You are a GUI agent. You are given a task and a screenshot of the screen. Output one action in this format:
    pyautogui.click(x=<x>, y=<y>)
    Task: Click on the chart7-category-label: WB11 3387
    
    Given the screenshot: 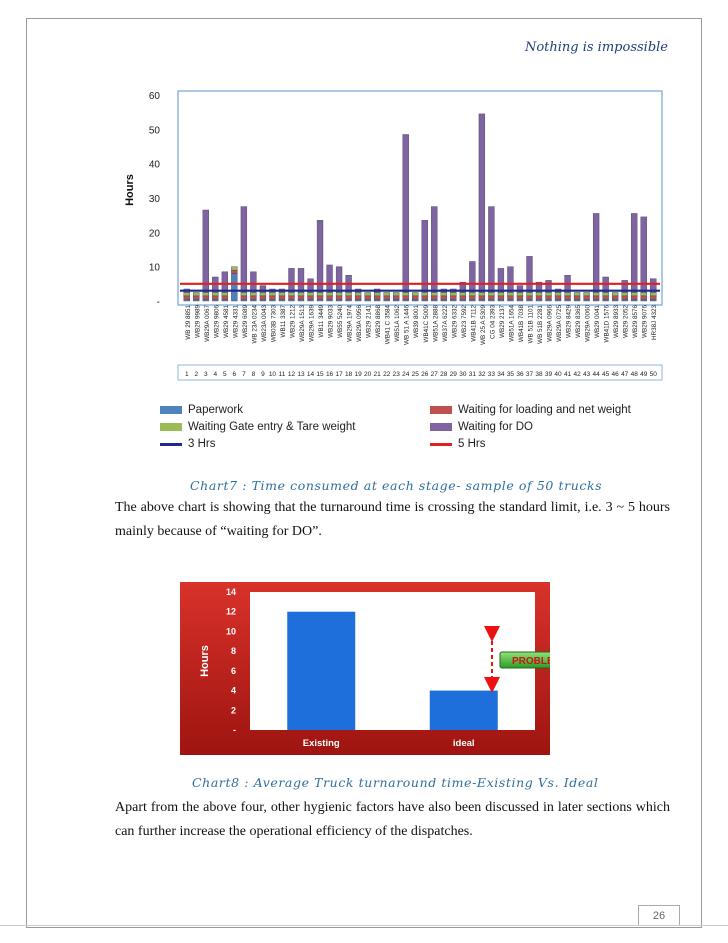 What is the action you would take?
    pyautogui.click(x=283, y=321)
    